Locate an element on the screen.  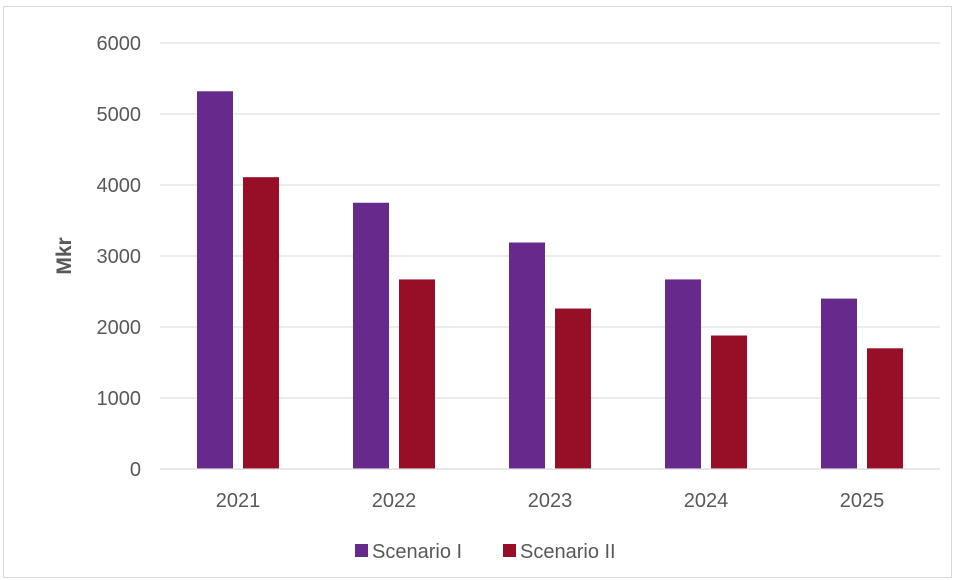
y-tick-label: 1000 is located at coordinates (119, 399).